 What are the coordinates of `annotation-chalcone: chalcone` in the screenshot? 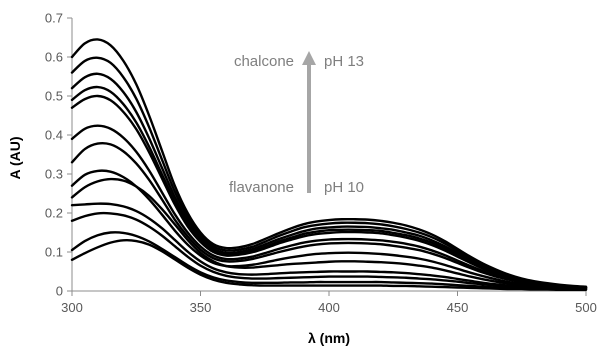 It's located at (264, 61).